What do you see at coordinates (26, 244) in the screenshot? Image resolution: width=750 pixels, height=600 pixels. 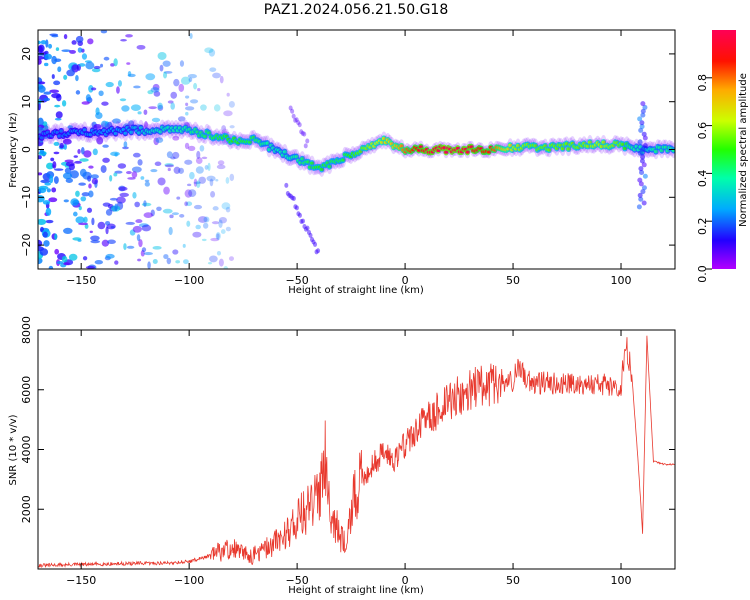 I see `spectrogram-y-tick-label: −20` at bounding box center [26, 244].